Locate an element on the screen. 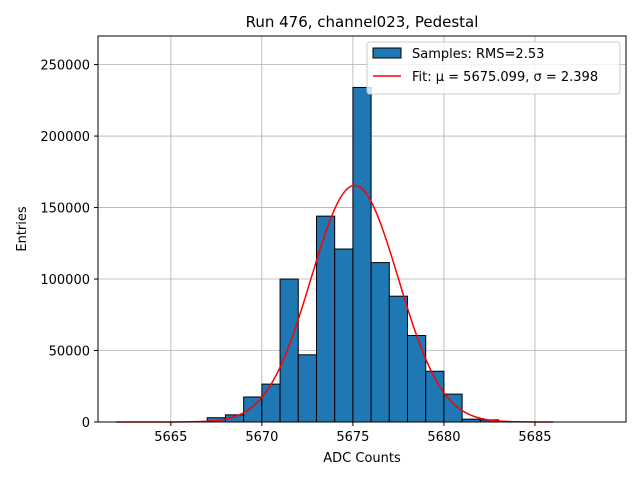 The image size is (640, 480). legend-label-fit: Fit: μ = 5675.099, σ = 2.398 is located at coordinates (505, 77).